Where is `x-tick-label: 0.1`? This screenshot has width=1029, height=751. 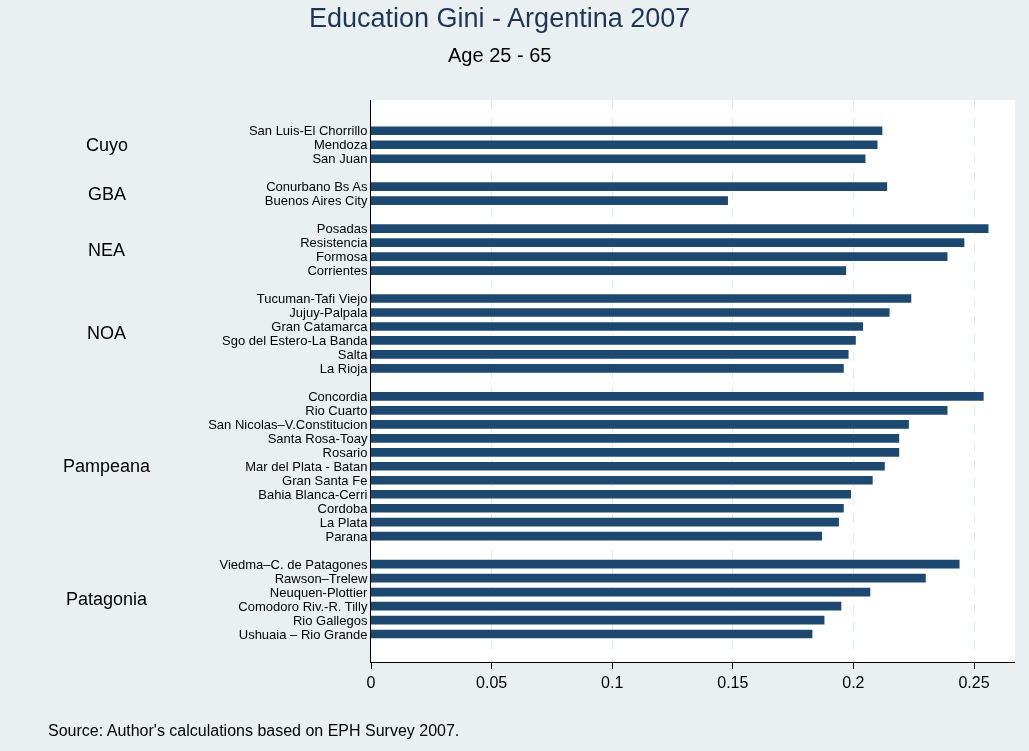
x-tick-label: 0.1 is located at coordinates (612, 683).